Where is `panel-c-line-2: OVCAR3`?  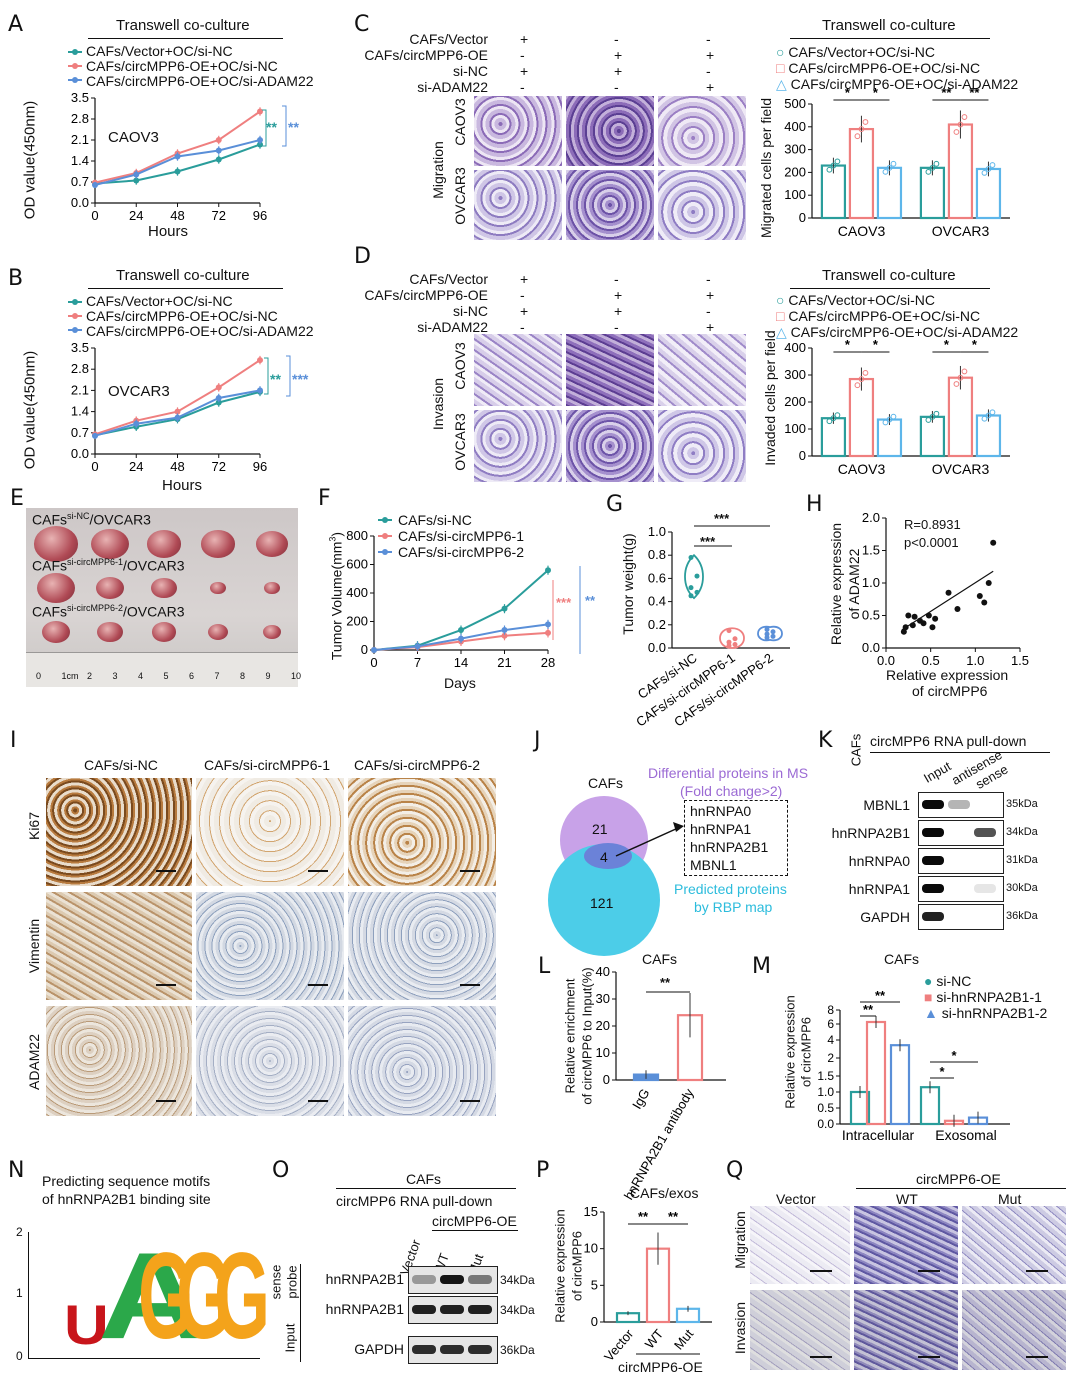 panel-c-line-2: OVCAR3 is located at coordinates (460, 196).